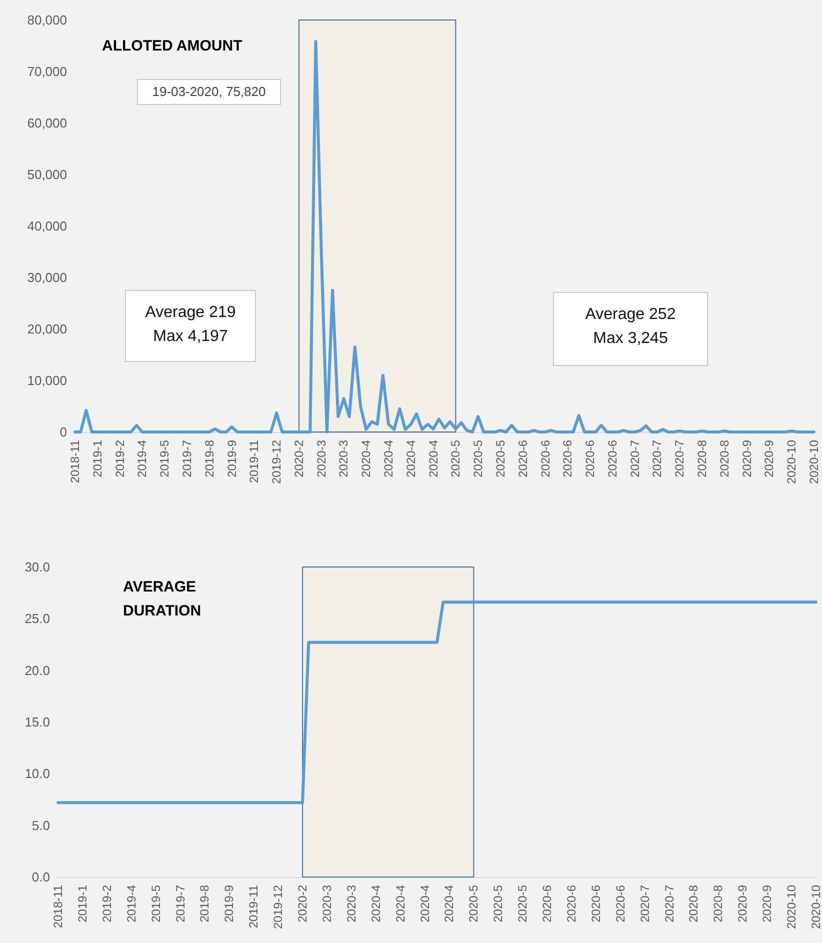  I want to click on y-tick-label: 70,000, so click(47, 71).